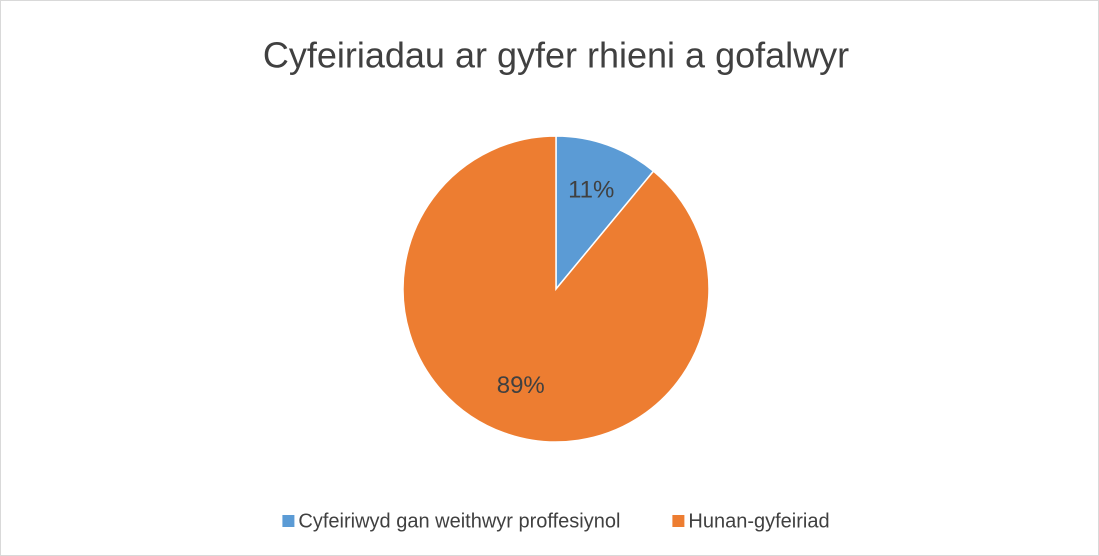  What do you see at coordinates (605, 213) in the screenshot?
I see `pie-slice` at bounding box center [605, 213].